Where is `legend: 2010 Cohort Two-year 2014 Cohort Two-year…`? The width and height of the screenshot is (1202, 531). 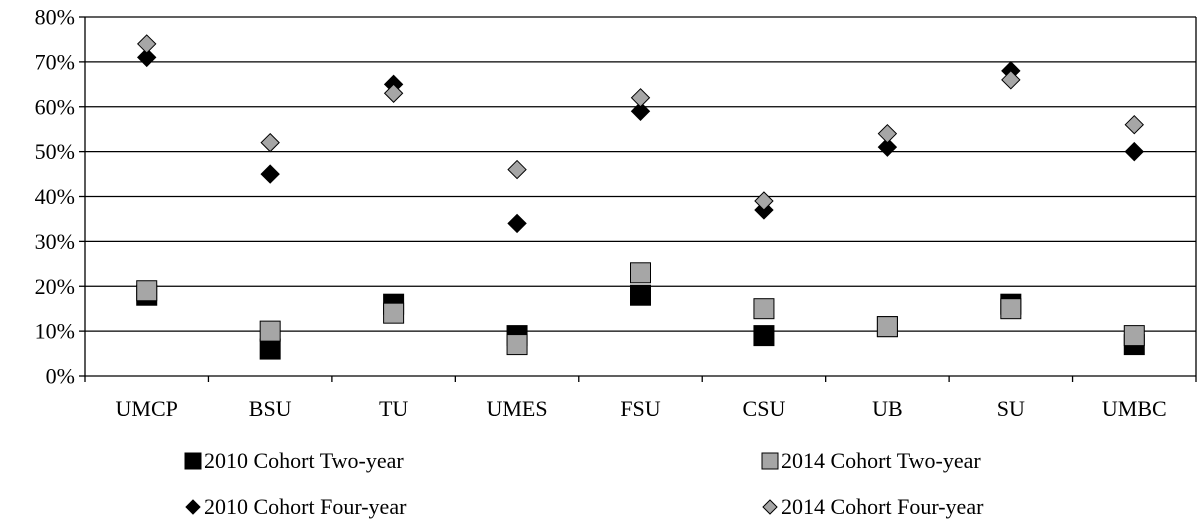
legend: 2010 Cohort Two-year 2014 Cohort Two-year… is located at coordinates (584, 483).